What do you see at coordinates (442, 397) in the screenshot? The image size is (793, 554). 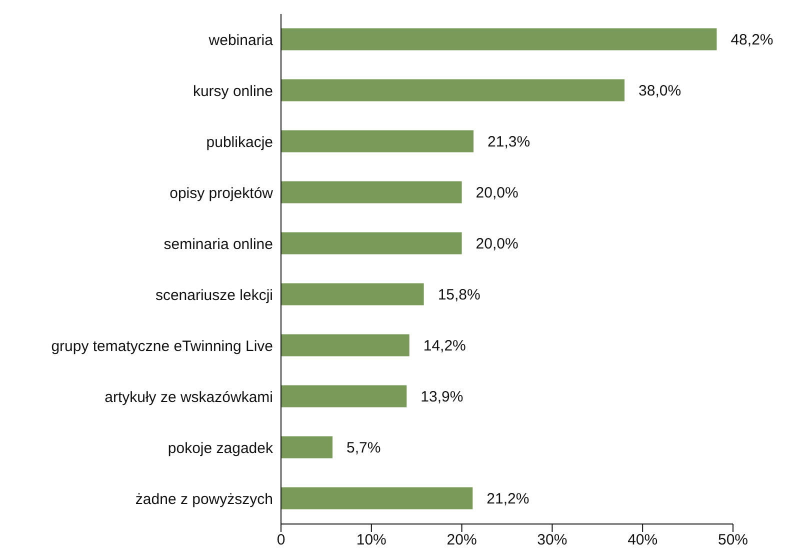 I see `data-label: 13,9%` at bounding box center [442, 397].